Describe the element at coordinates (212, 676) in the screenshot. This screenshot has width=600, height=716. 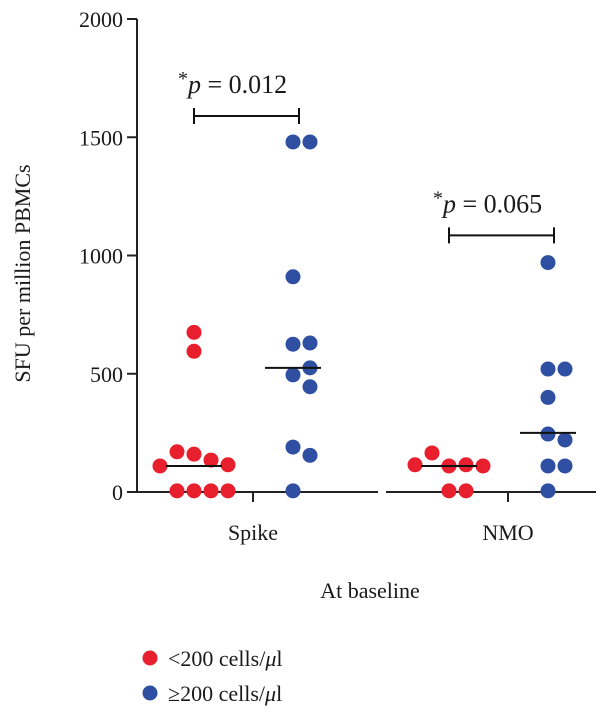
I see `legend: <200 cells/μl≥200 cells/μl` at that location.